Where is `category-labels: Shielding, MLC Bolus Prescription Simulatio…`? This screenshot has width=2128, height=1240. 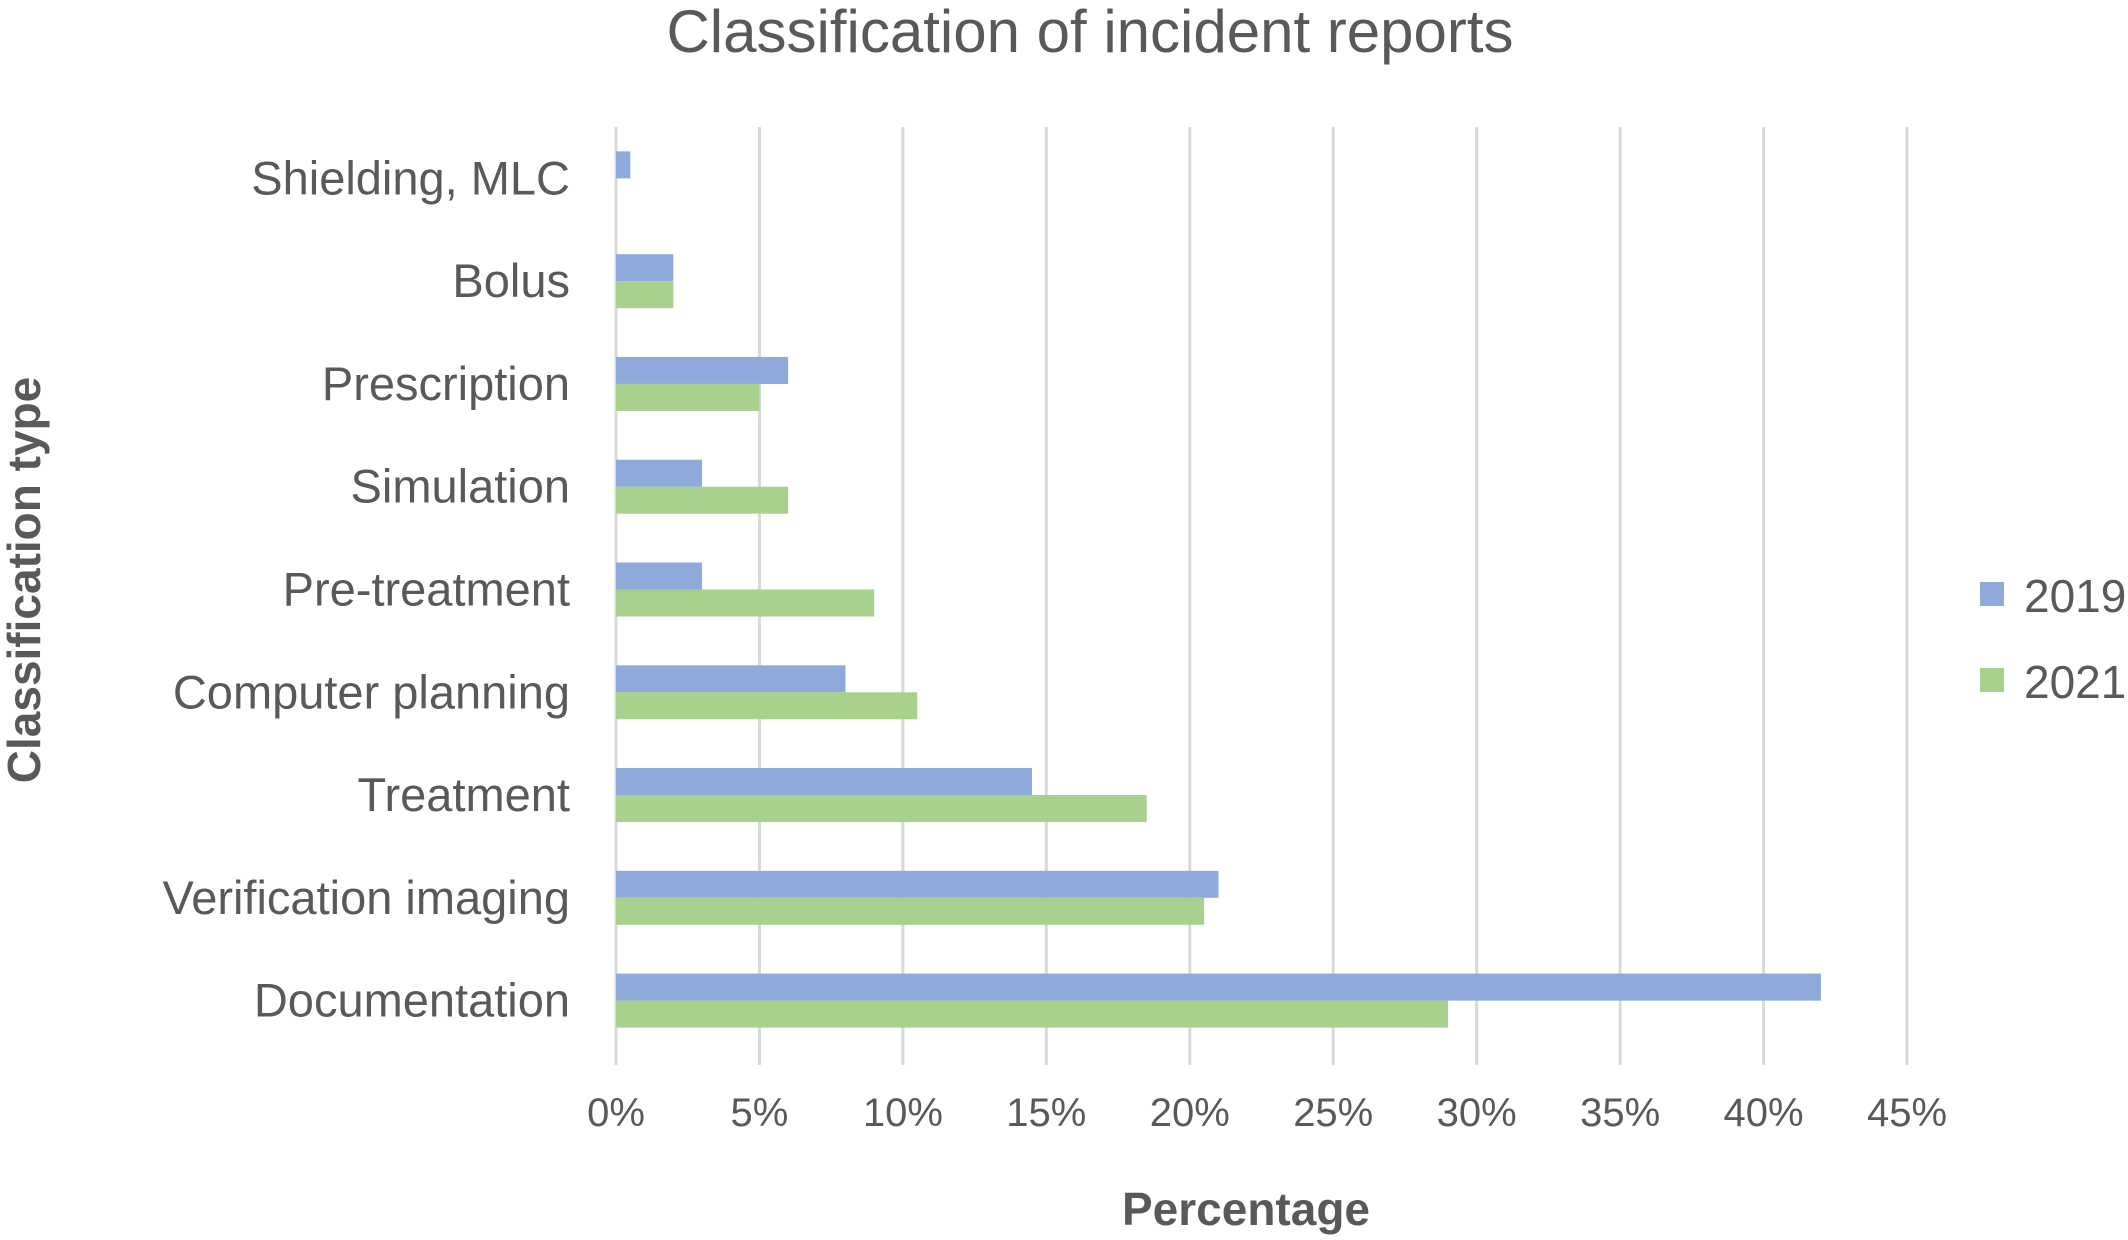 category-labels: Shielding, MLC Bolus Prescription Simulatio… is located at coordinates (366, 588).